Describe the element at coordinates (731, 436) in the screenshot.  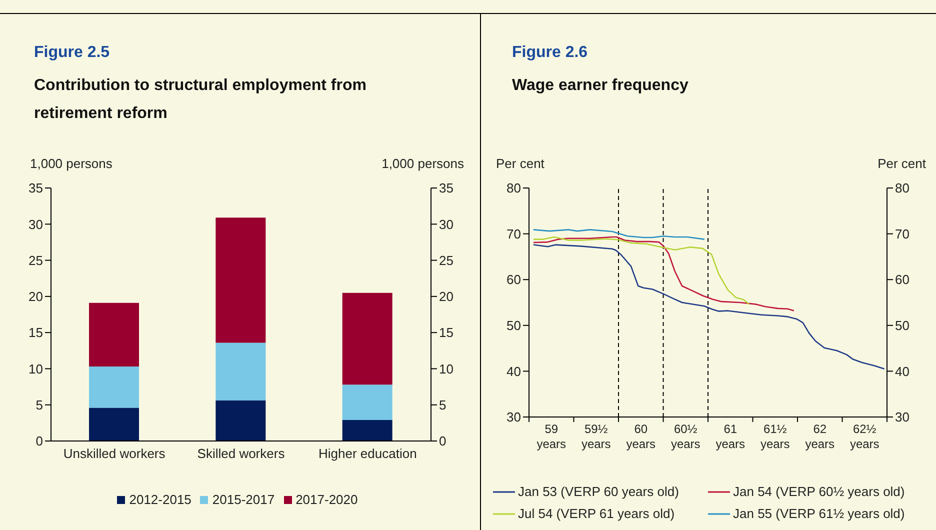
I see `x-tick-label: 61 years` at that location.